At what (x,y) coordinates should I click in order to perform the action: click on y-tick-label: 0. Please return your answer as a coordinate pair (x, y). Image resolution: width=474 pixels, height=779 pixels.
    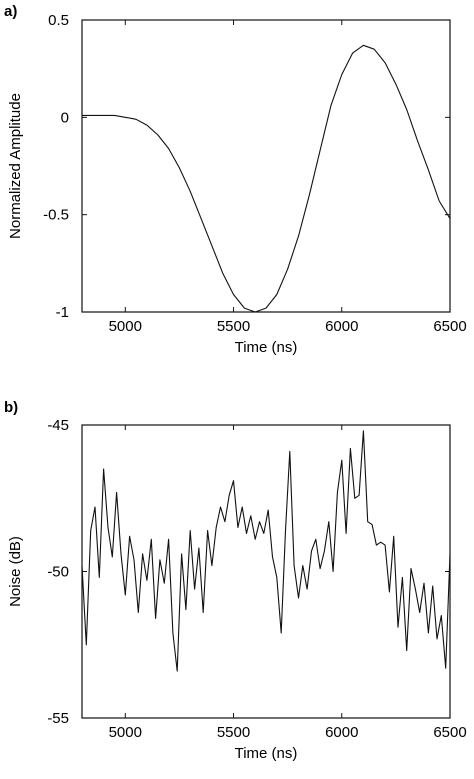
    Looking at the image, I should click on (65, 117).